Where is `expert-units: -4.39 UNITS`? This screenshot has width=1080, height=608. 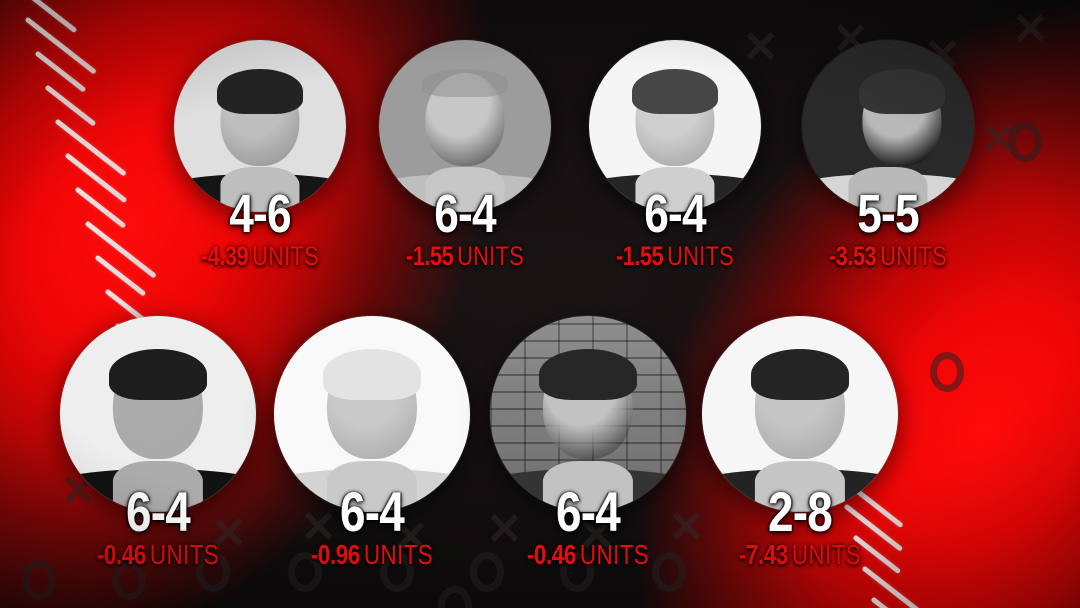
expert-units: -4.39 UNITS is located at coordinates (260, 255).